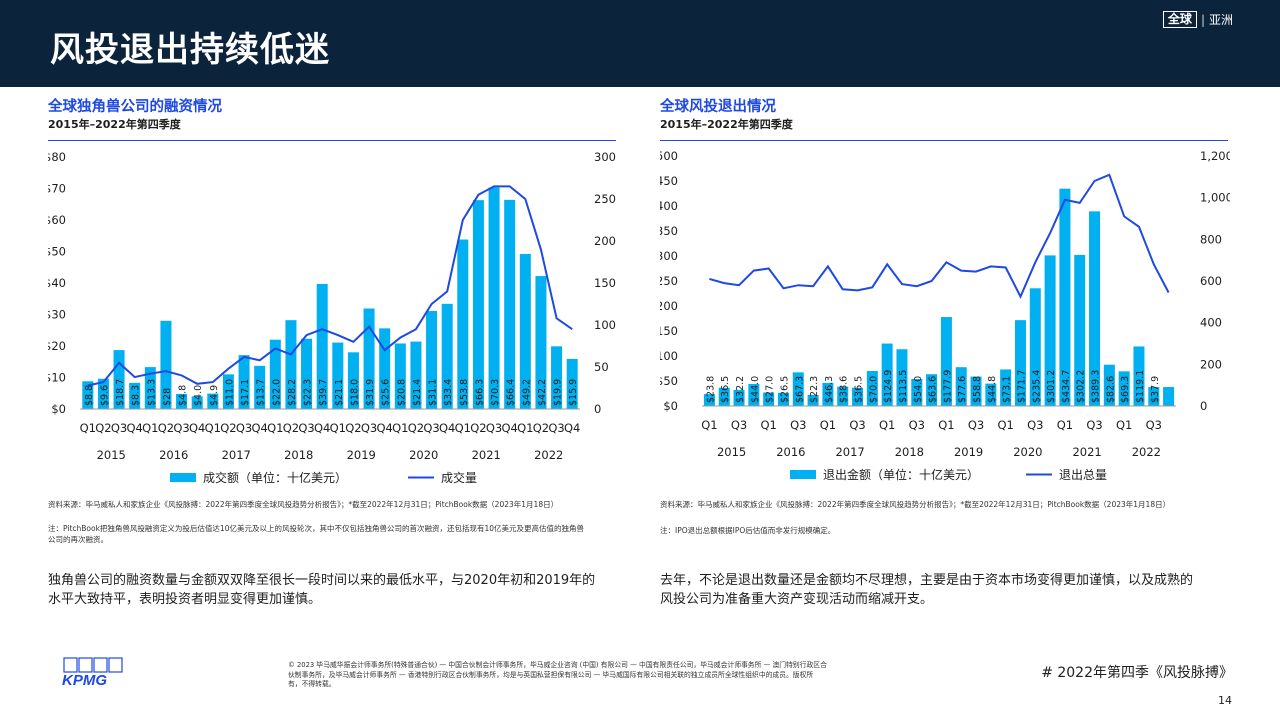 The image size is (1280, 720). Describe the element at coordinates (1021, 386) in the screenshot. I see `data-label: $171.7` at that location.